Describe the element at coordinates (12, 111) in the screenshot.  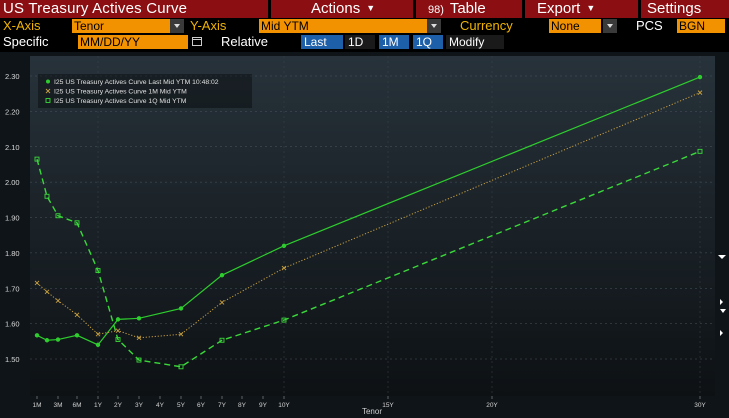
I see `y-tick-label: 2.20` at that location.